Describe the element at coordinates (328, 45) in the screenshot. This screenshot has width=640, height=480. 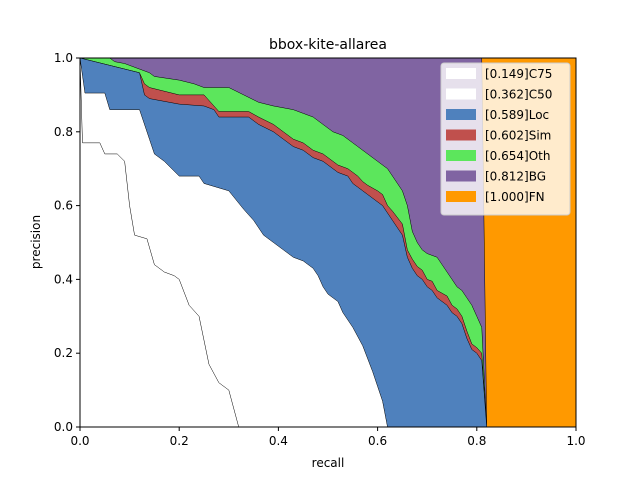
I see `chart-title: bbox-kite-allarea` at that location.